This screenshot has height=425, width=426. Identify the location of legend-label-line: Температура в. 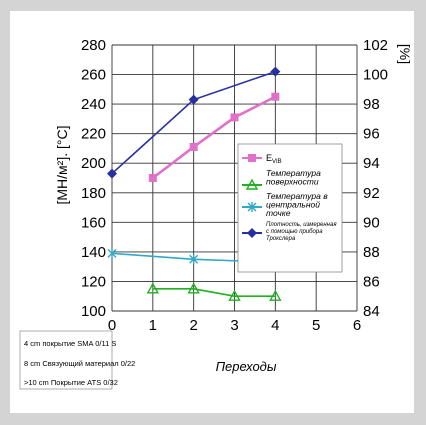
(297, 196).